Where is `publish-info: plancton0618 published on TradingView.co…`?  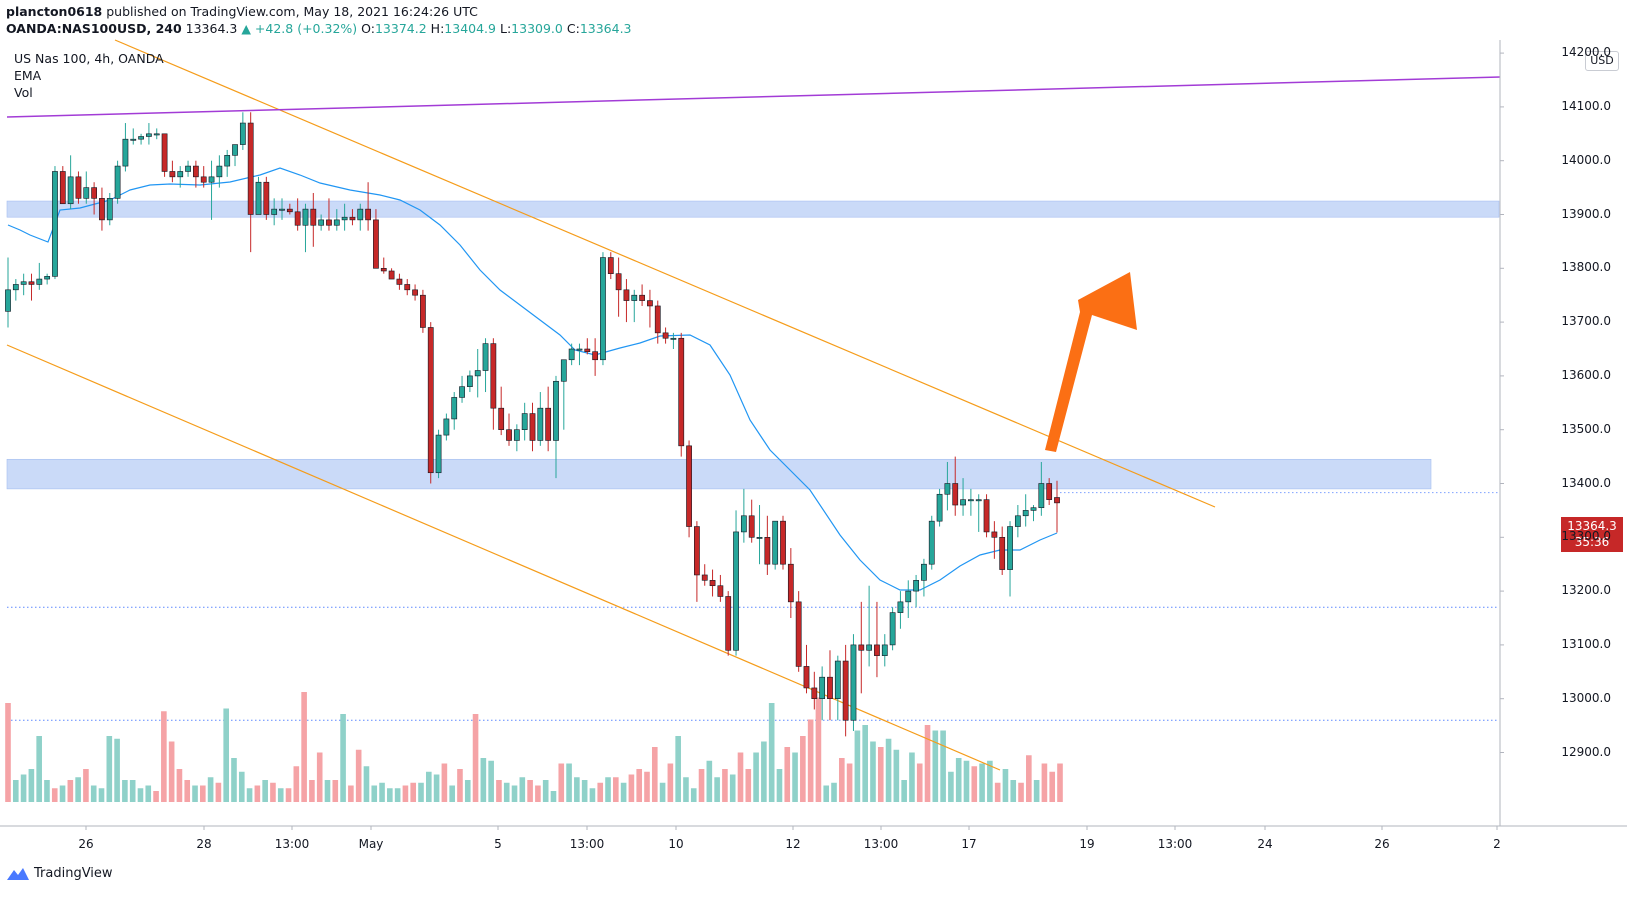
publish-info: plancton0618 published on TradingView.co… is located at coordinates (242, 11).